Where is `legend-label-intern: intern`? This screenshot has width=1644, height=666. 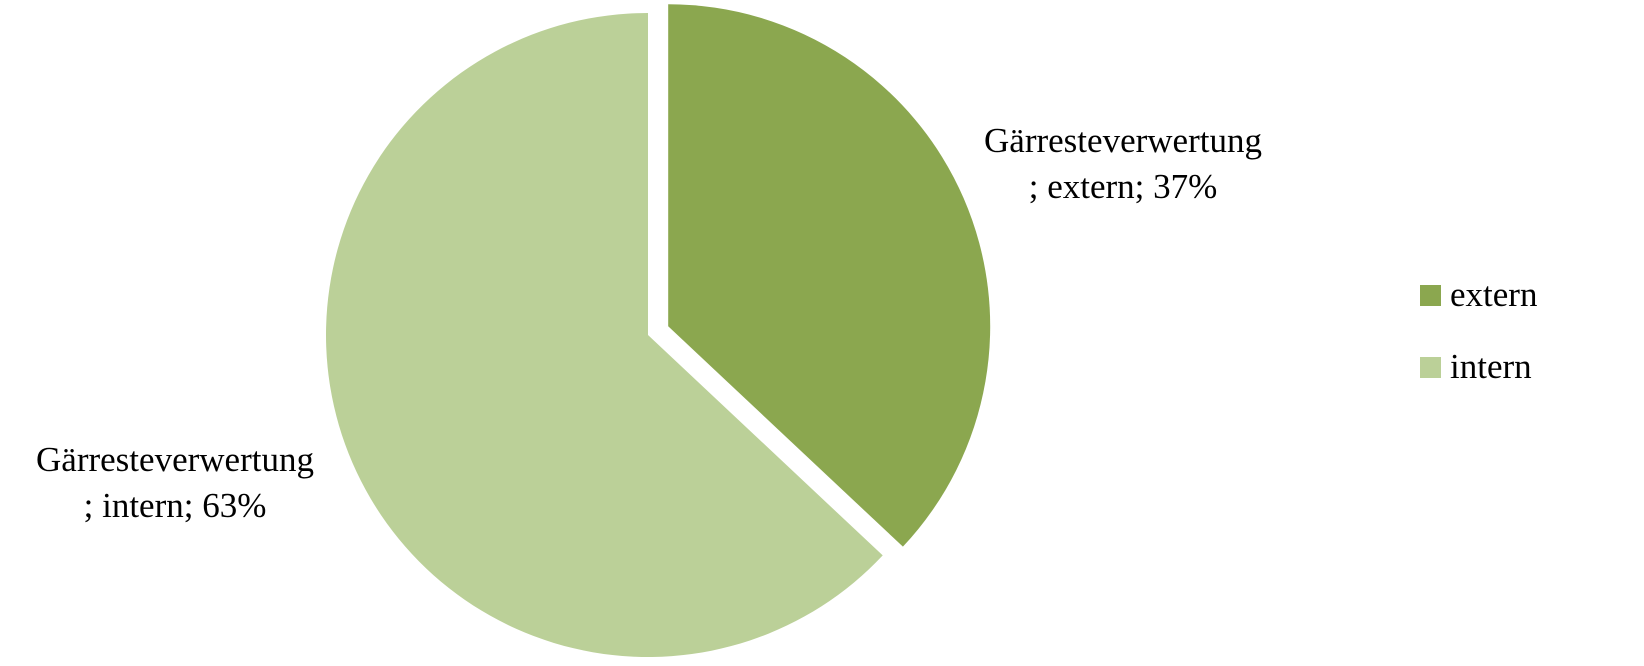 legend-label-intern: intern is located at coordinates (1491, 366).